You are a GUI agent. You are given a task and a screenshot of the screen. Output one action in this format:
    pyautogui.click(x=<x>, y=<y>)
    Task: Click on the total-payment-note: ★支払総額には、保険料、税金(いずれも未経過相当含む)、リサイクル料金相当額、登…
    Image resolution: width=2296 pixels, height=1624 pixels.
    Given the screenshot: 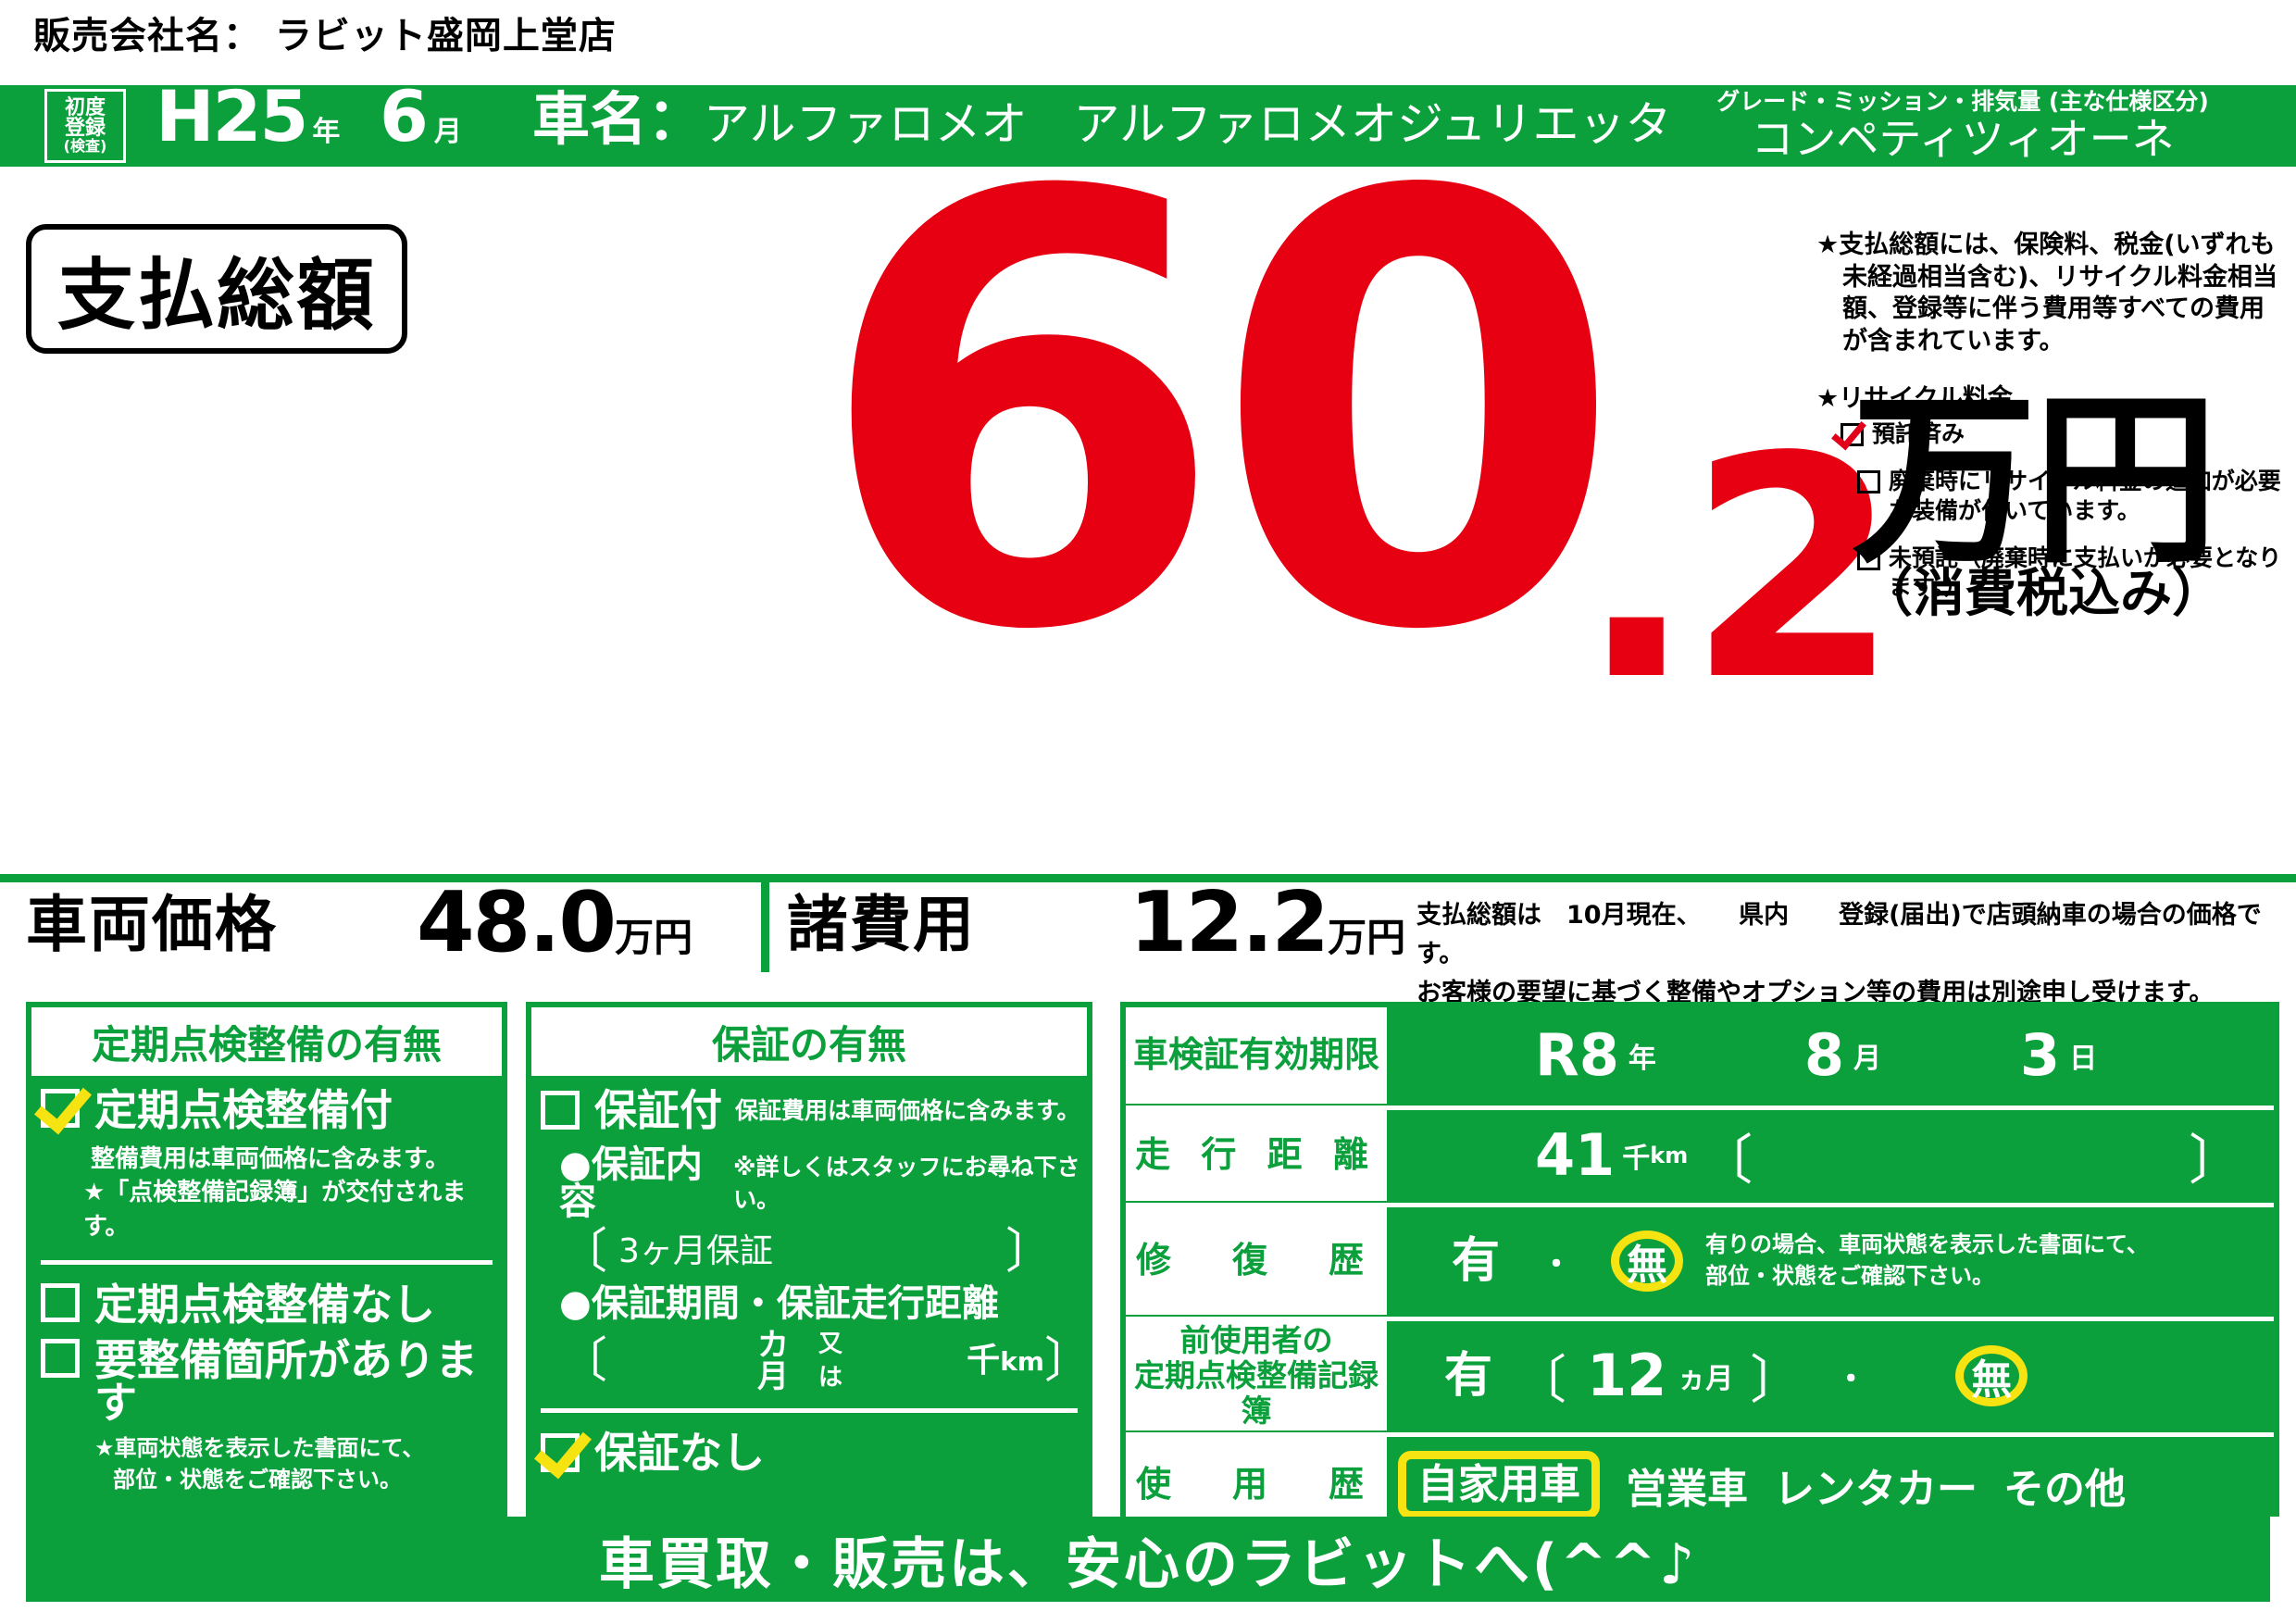 What is the action you would take?
    pyautogui.click(x=2047, y=293)
    